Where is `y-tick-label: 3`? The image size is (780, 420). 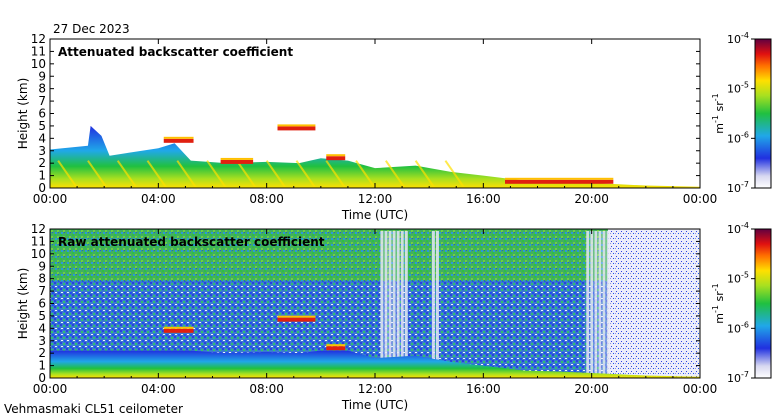 y-tick-label: 3 is located at coordinates (42, 151).